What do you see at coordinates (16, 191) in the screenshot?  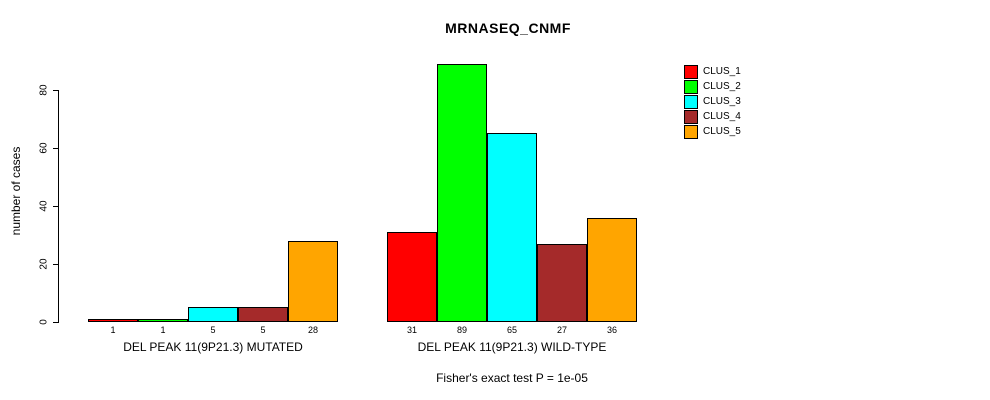 I see `y-axis-label: number of cases` at bounding box center [16, 191].